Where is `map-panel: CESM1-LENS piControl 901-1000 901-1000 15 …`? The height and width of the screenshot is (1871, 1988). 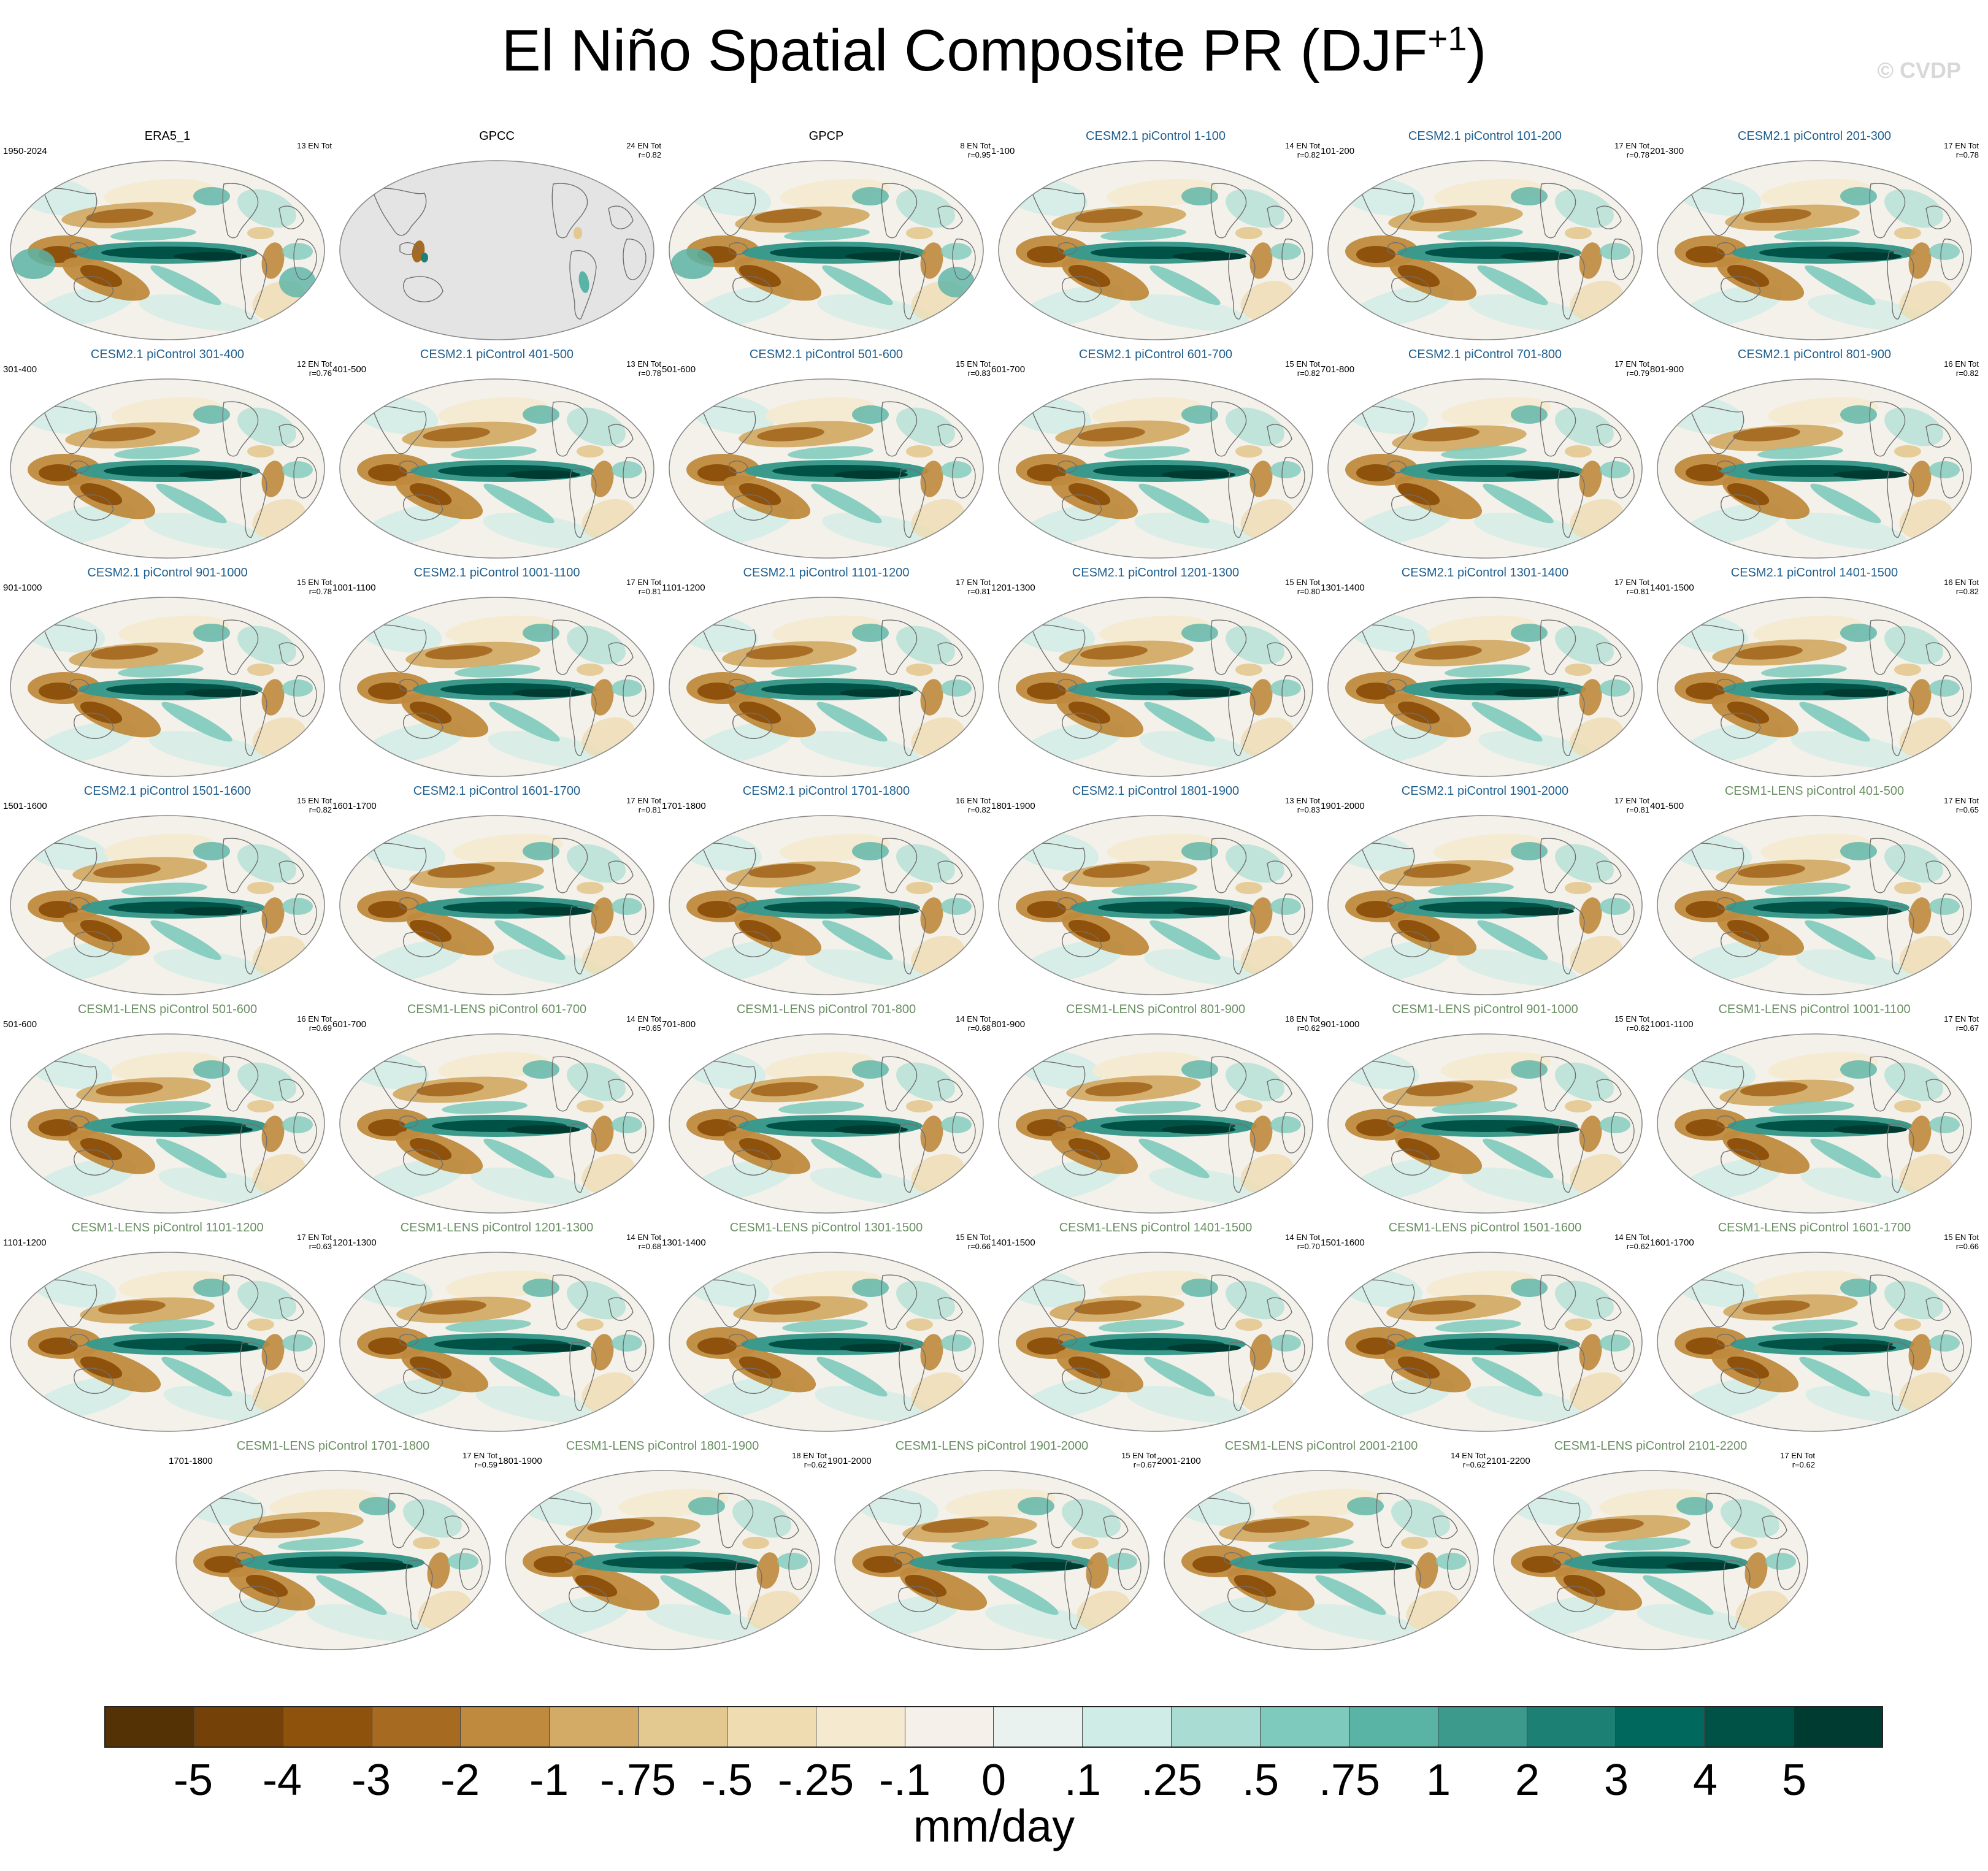 map-panel: CESM1-LENS piControl 901-1000 901-1000 15 … is located at coordinates (1485, 1111).